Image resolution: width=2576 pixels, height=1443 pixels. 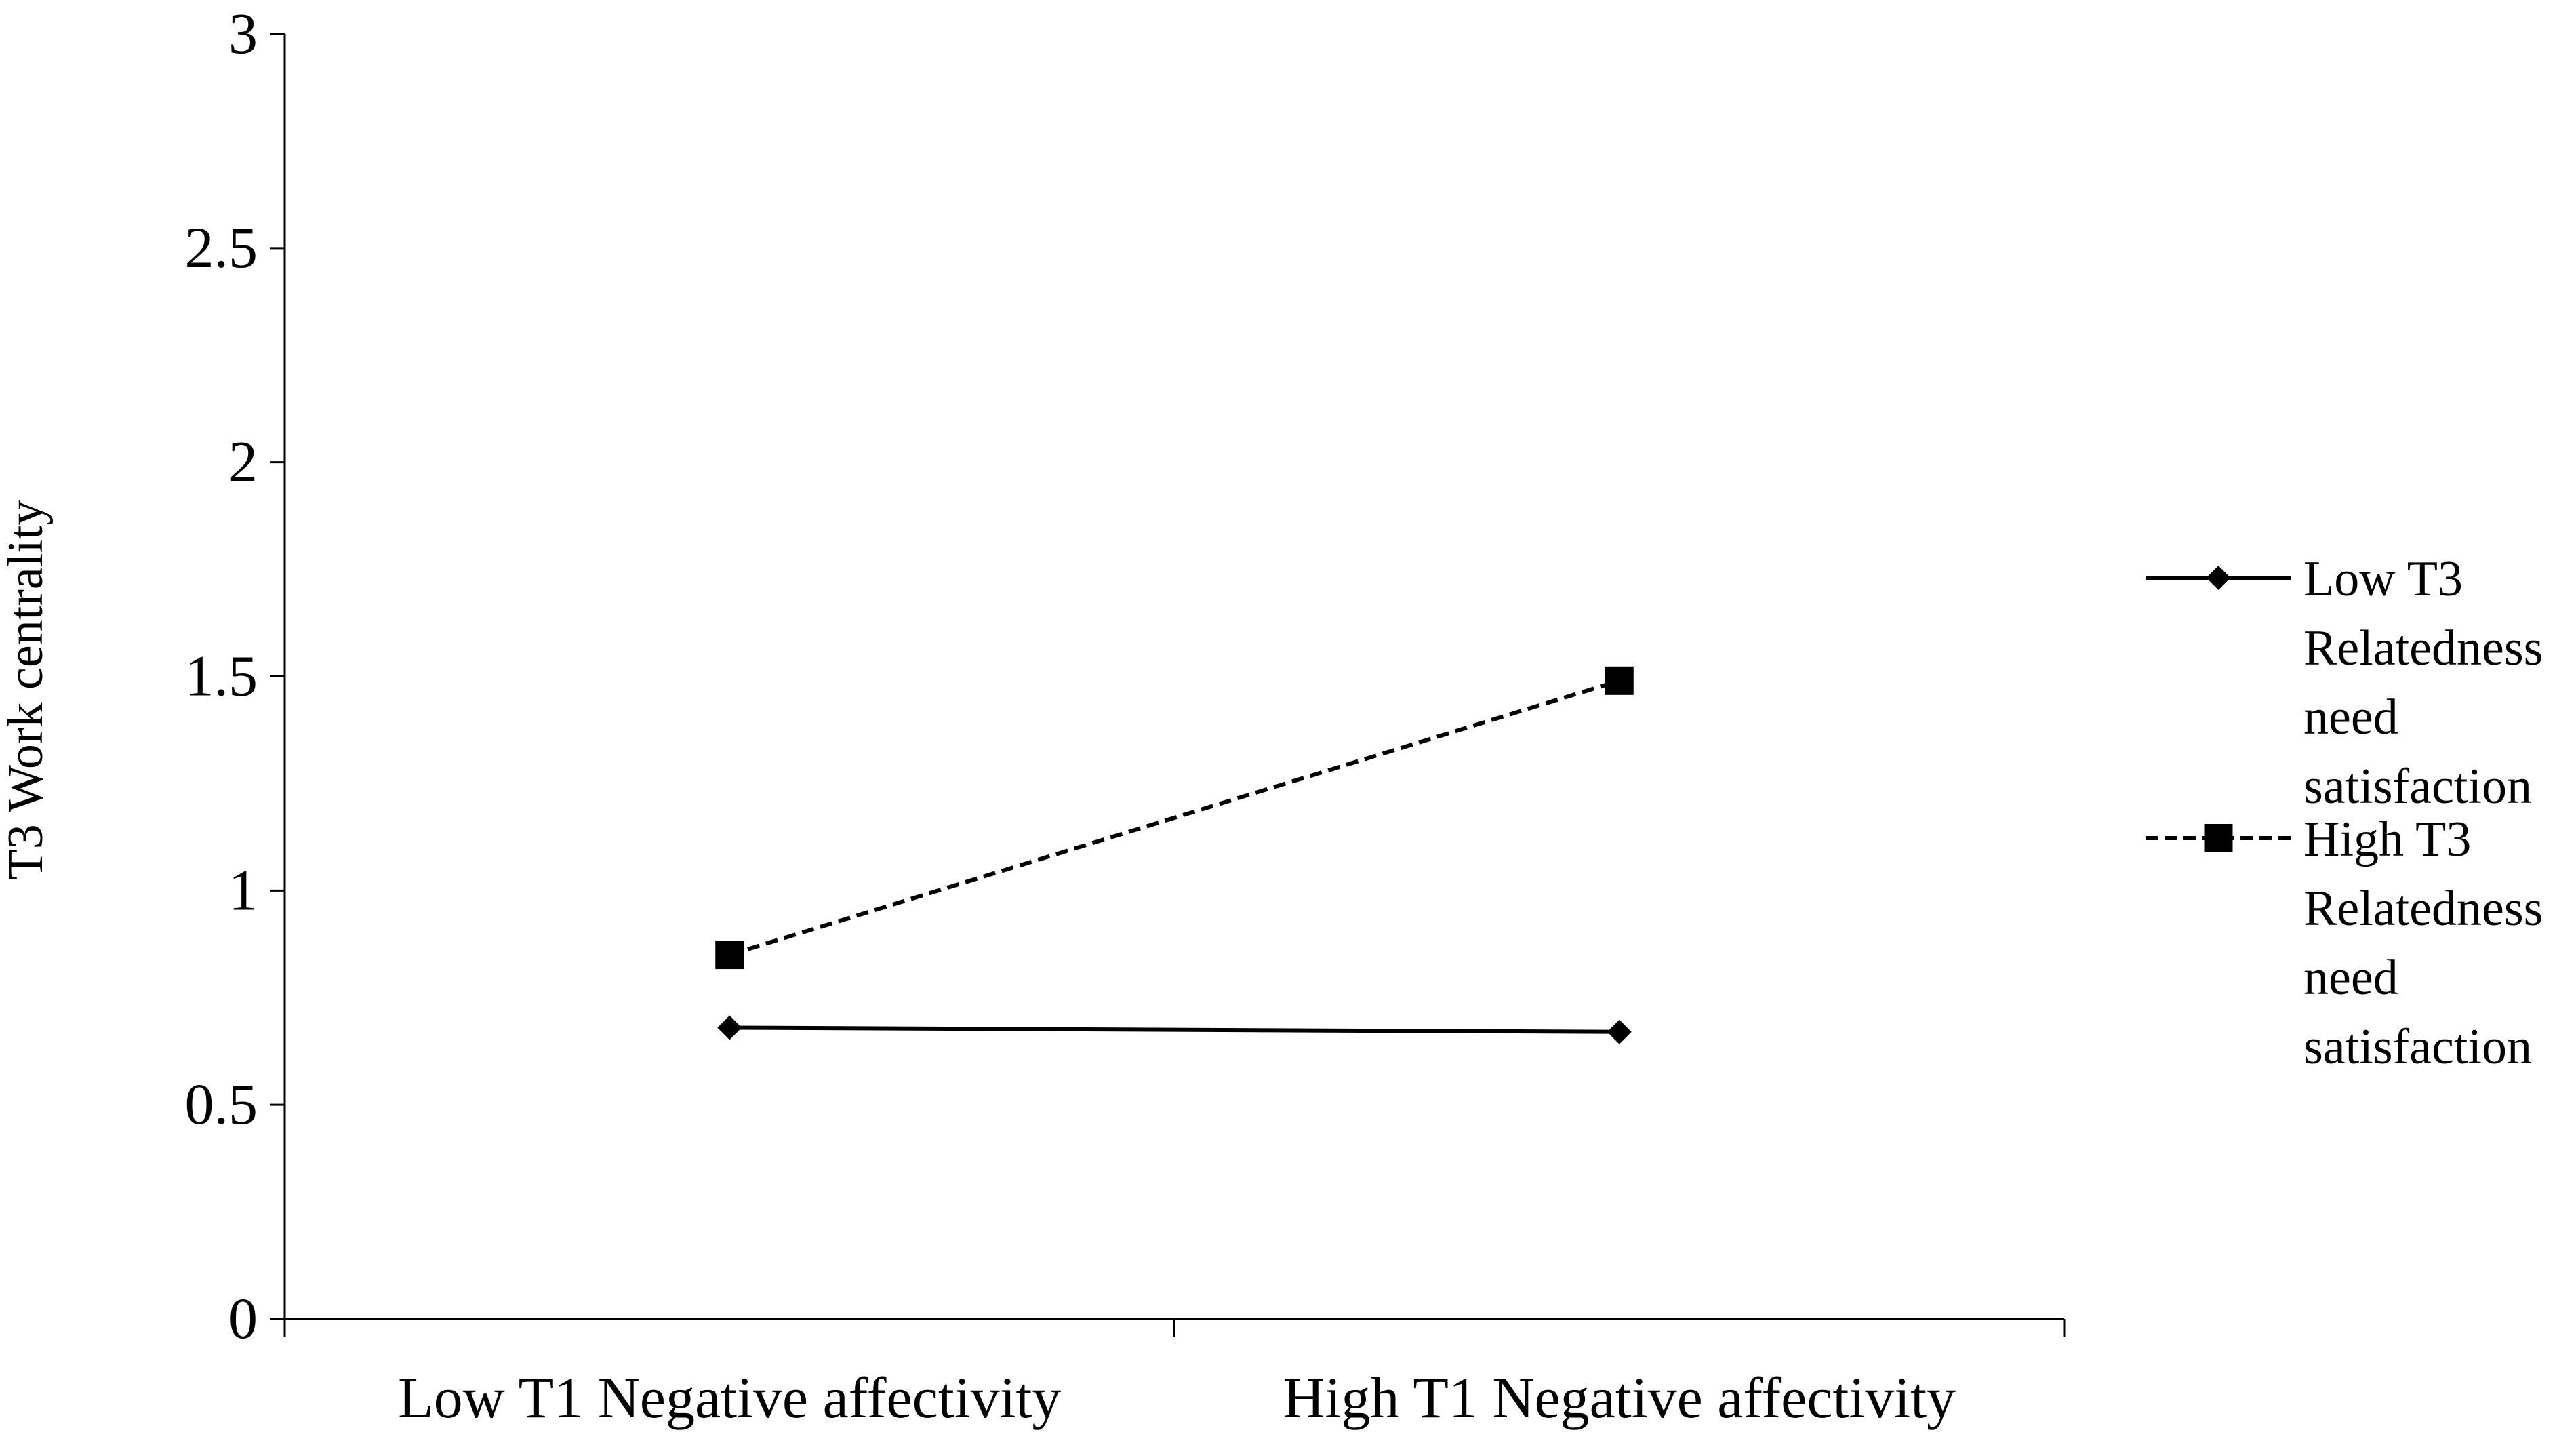 I want to click on y-tick-label: 1, so click(x=243, y=889).